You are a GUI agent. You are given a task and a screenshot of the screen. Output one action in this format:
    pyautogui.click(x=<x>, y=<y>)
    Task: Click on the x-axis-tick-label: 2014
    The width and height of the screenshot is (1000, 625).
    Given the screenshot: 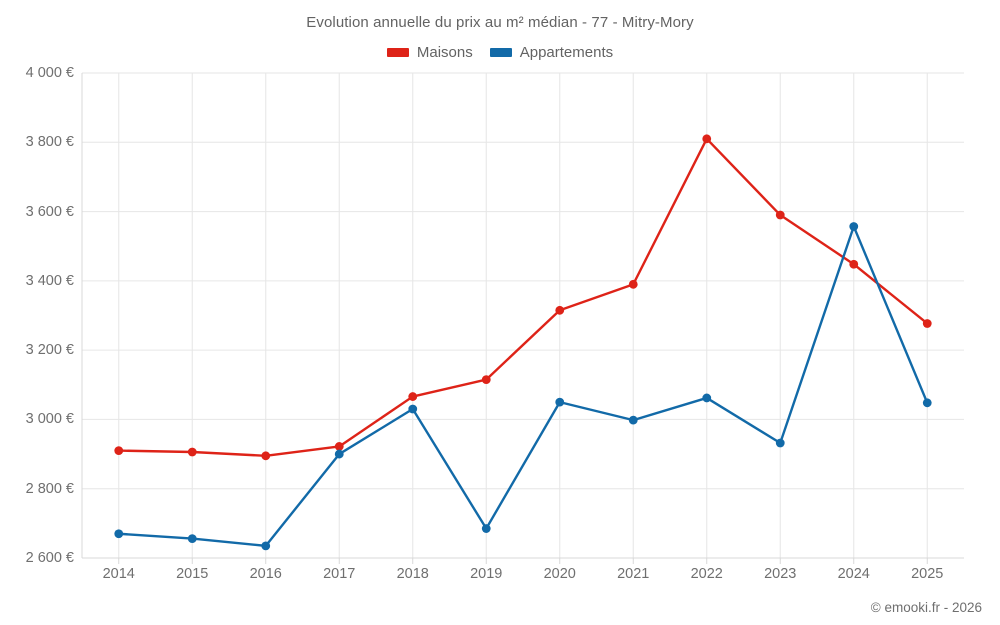 What is the action you would take?
    pyautogui.click(x=118, y=574)
    